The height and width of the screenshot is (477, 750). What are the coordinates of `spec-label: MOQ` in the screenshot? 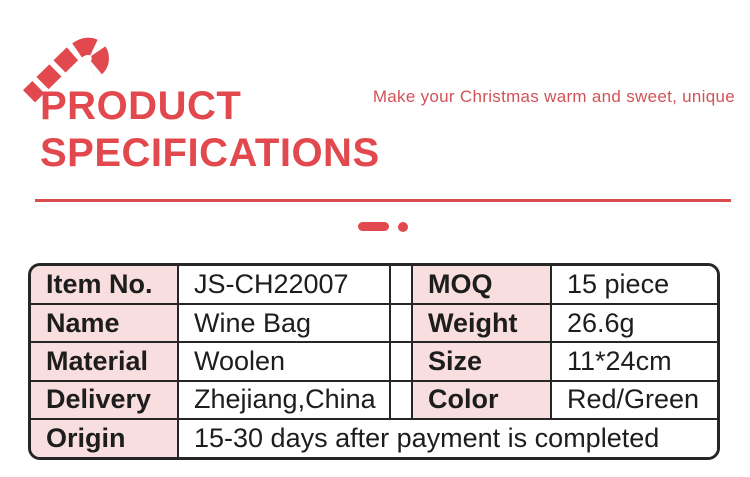 It's located at (481, 286).